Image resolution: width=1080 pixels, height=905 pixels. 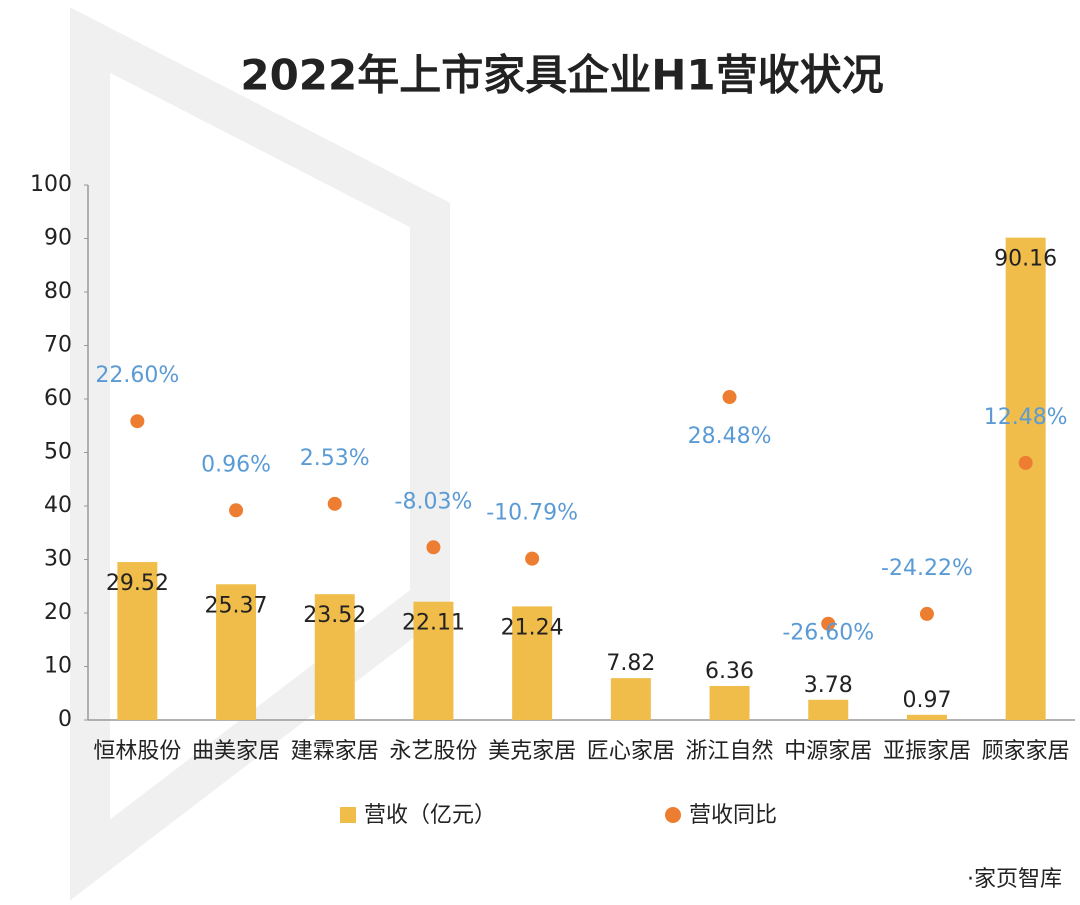 I want to click on legend-label: 营收同比, so click(x=733, y=815).